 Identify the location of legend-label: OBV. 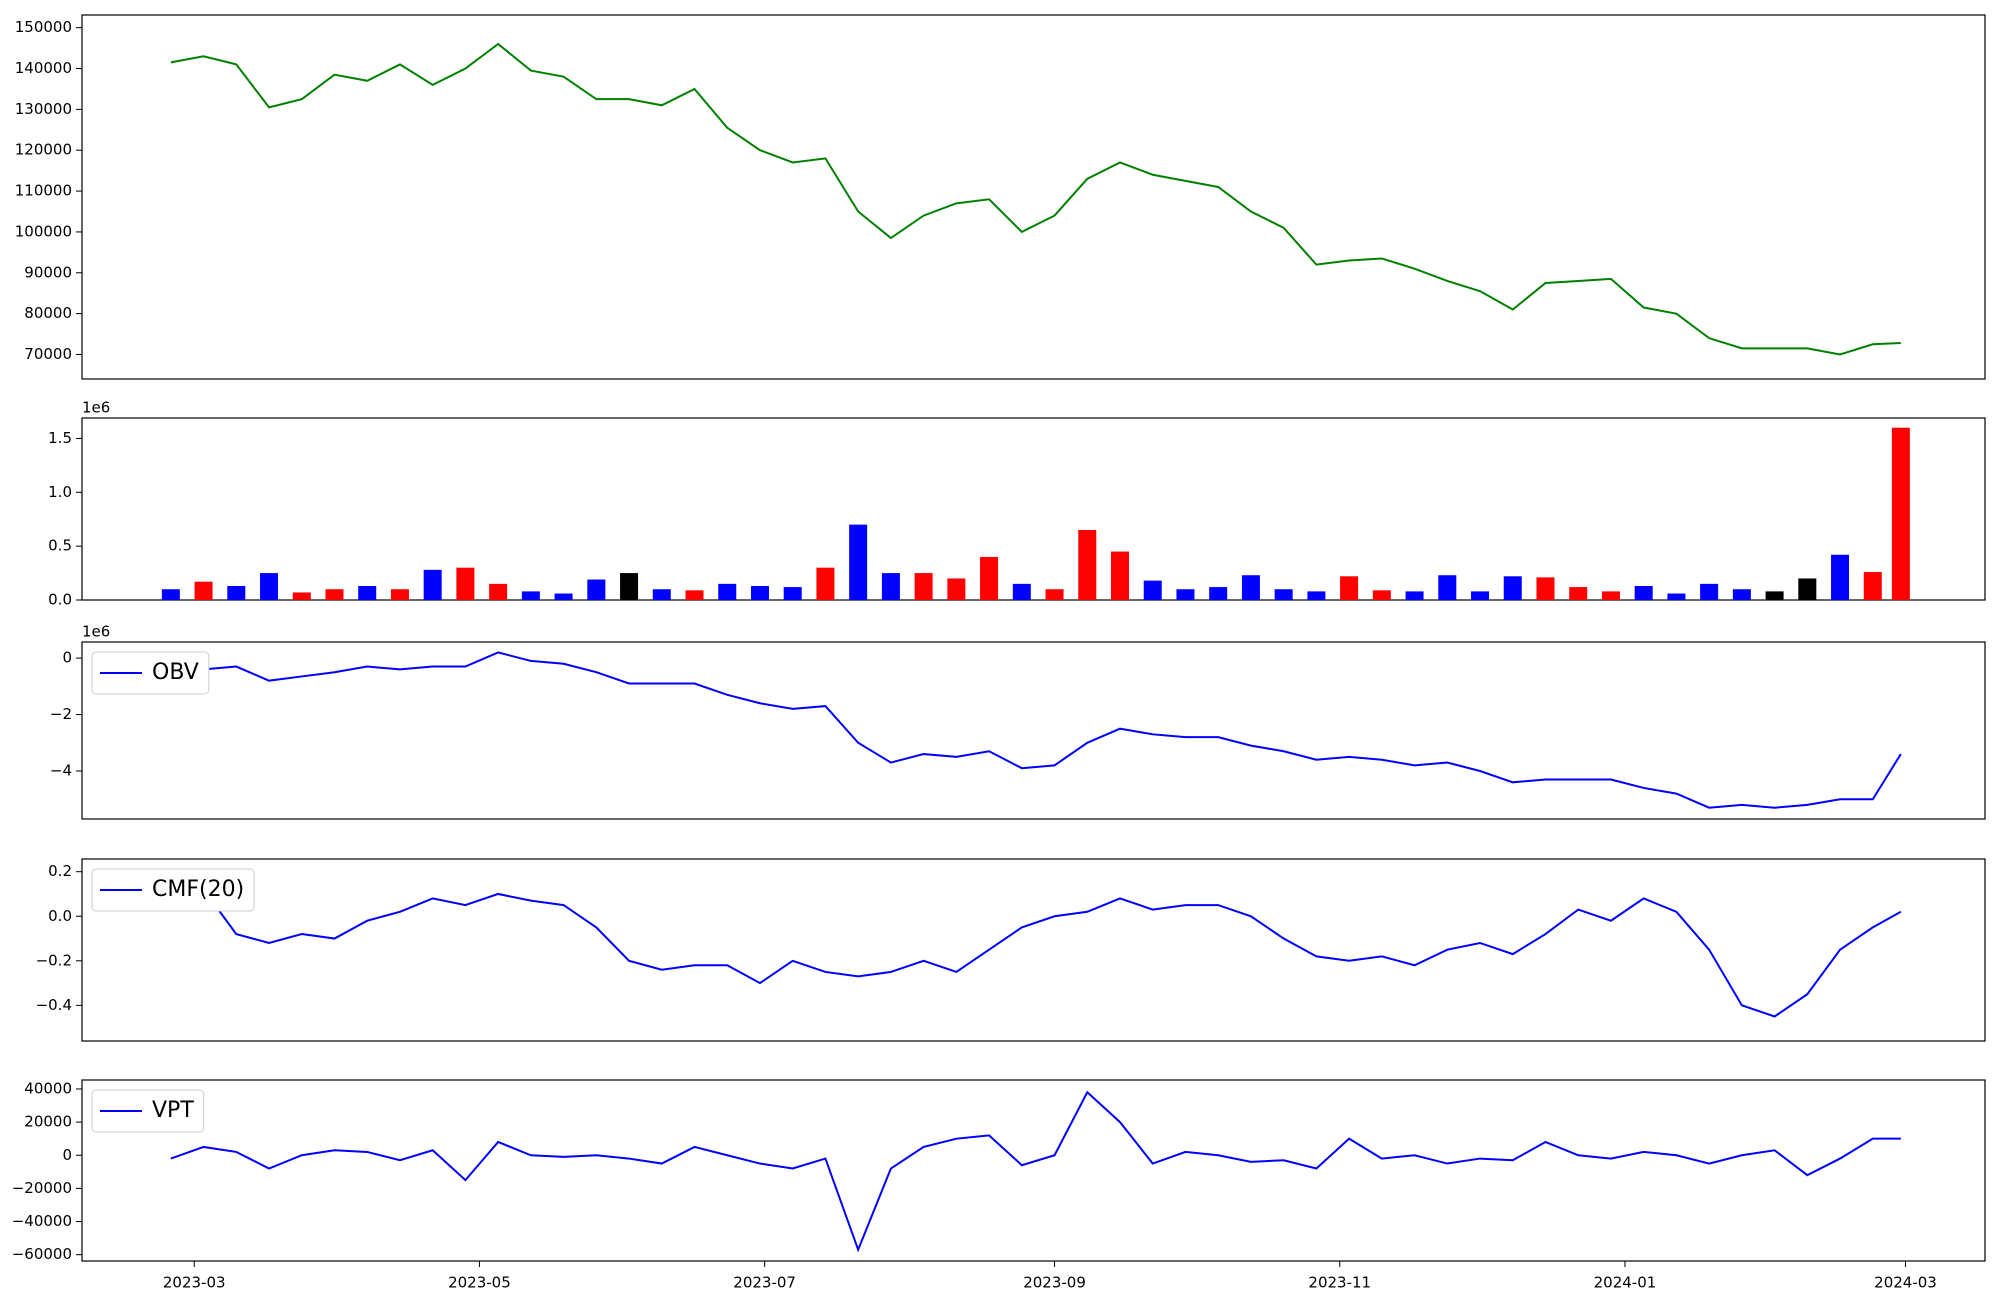
(175, 672).